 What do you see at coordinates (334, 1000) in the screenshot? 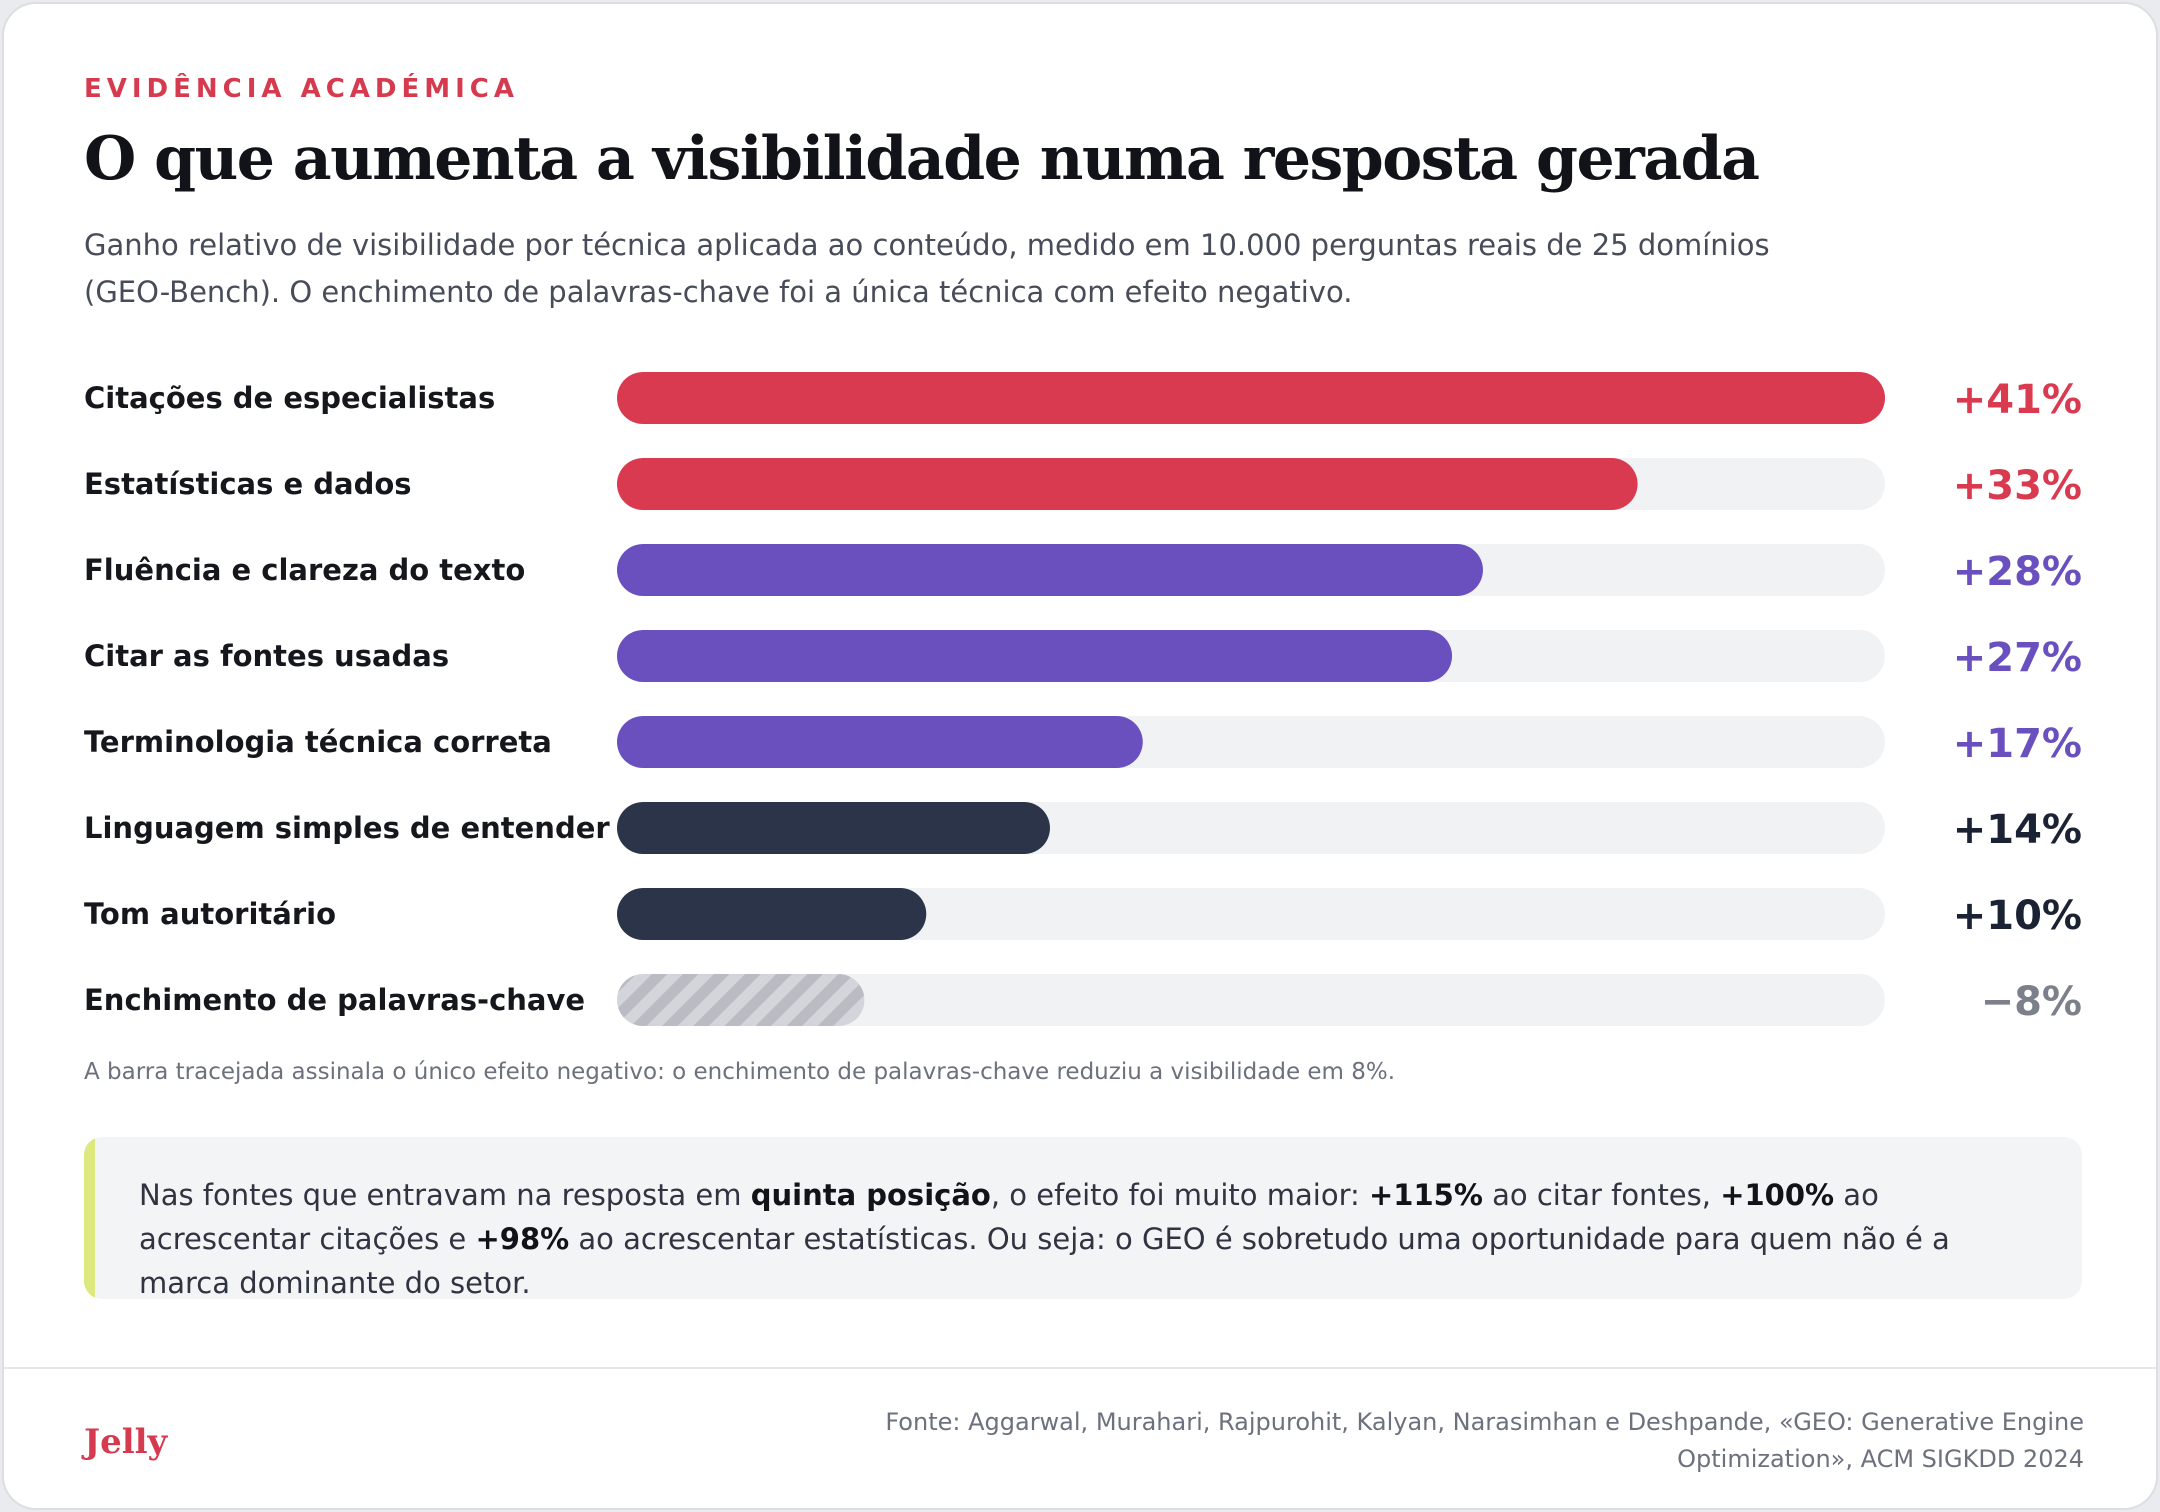
I see `category-label: Enchimento de palavras-chave` at bounding box center [334, 1000].